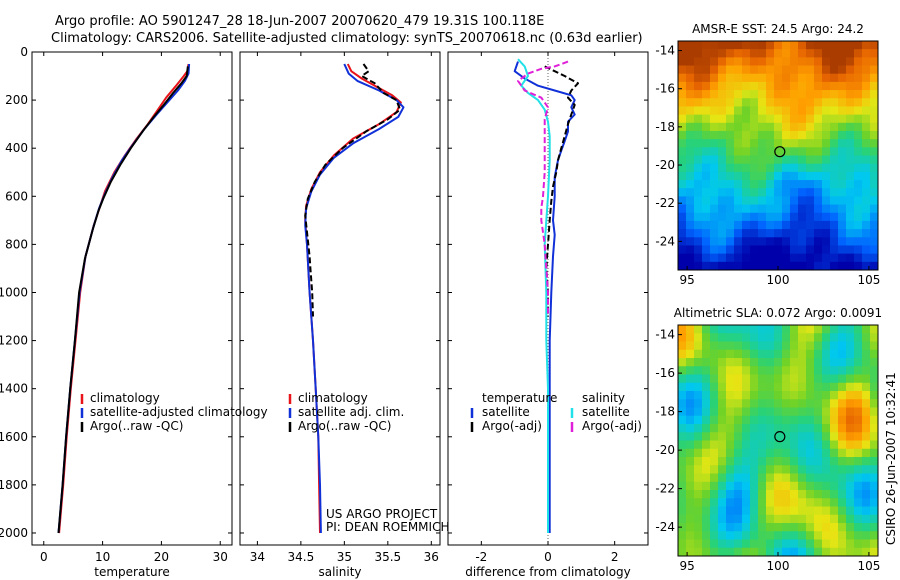 The height and width of the screenshot is (580, 900). I want to click on y-tick-label: -16, so click(665, 373).